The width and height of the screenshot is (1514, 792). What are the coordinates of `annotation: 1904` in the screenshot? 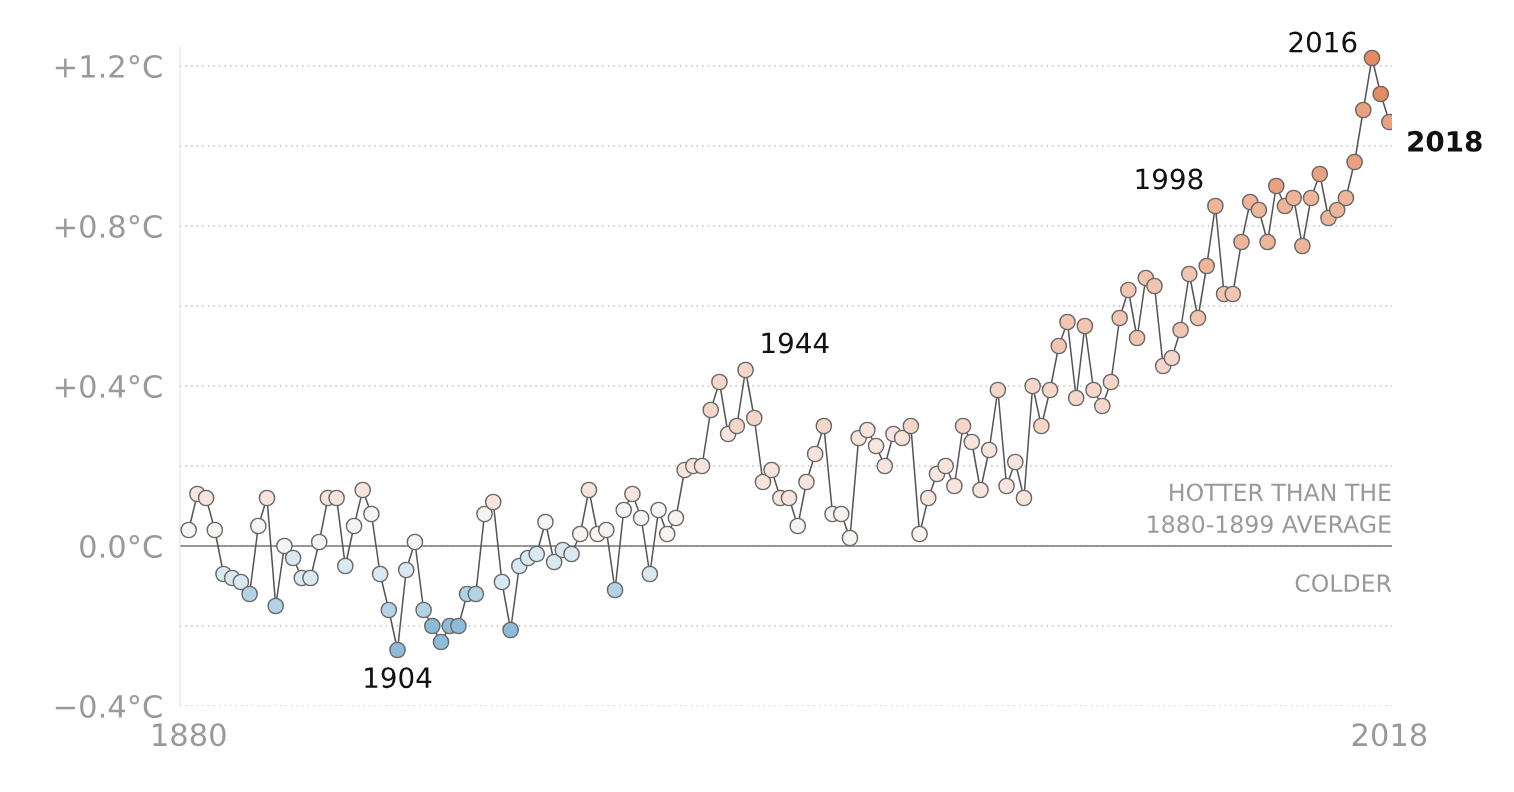 It's located at (398, 678).